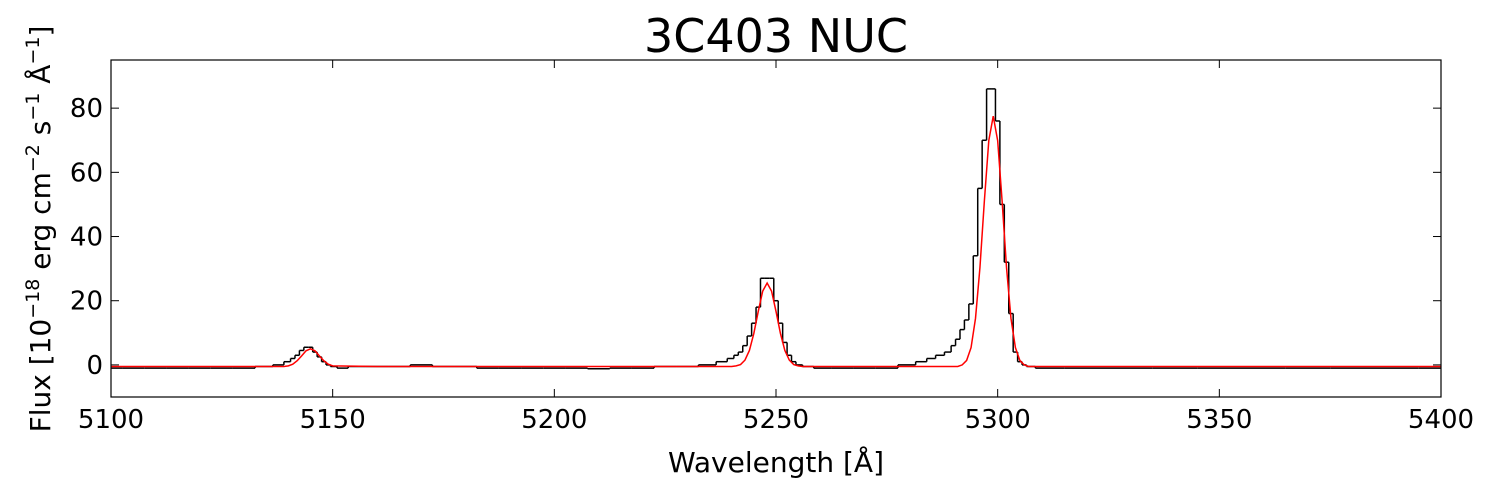  Describe the element at coordinates (86, 109) in the screenshot. I see `y-tick-label: 80` at that location.